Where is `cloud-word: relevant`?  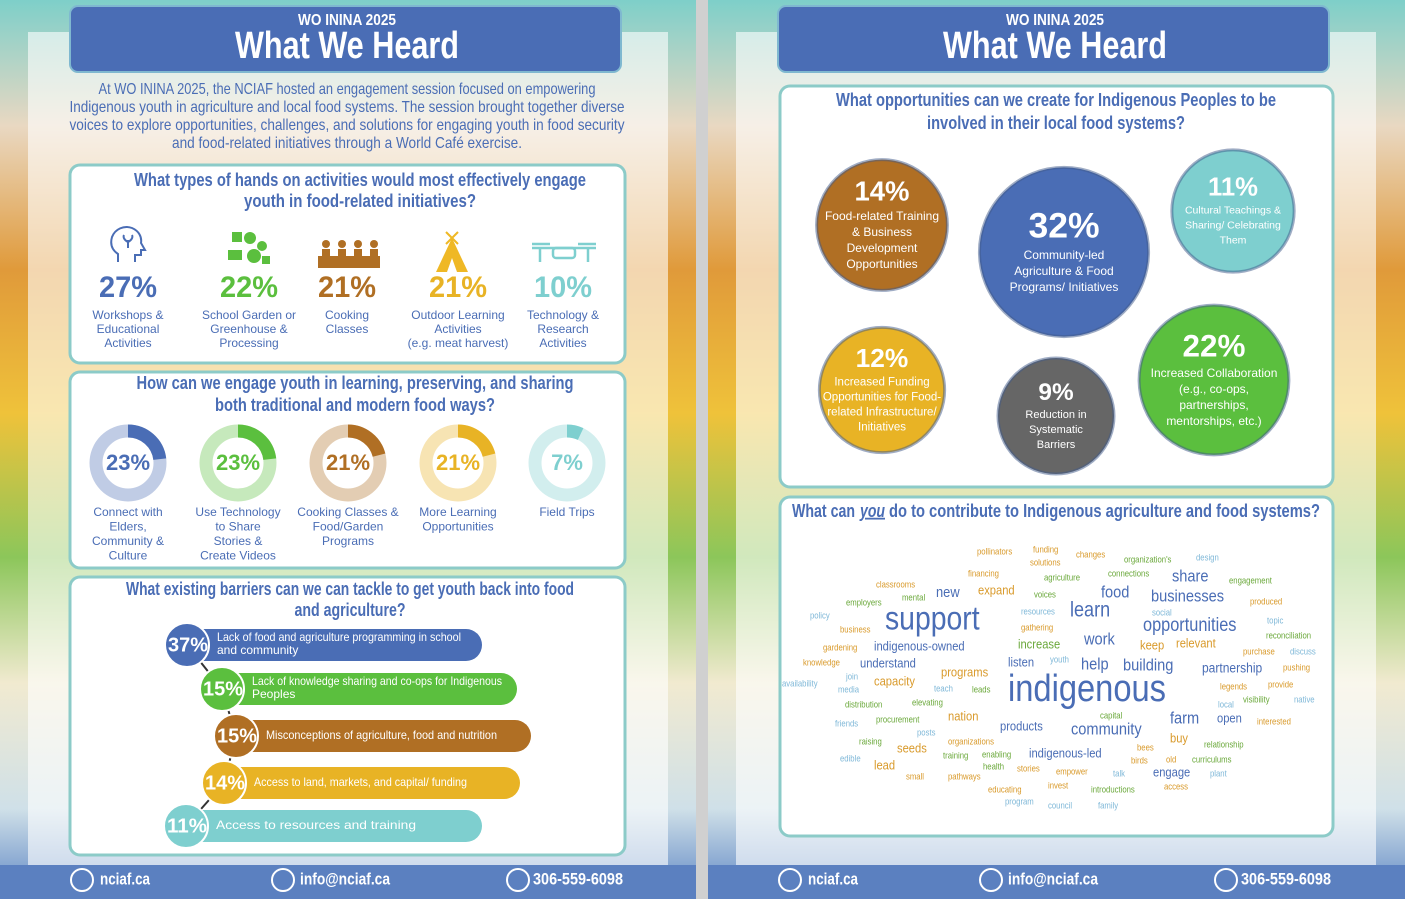 cloud-word: relevant is located at coordinates (1196, 643).